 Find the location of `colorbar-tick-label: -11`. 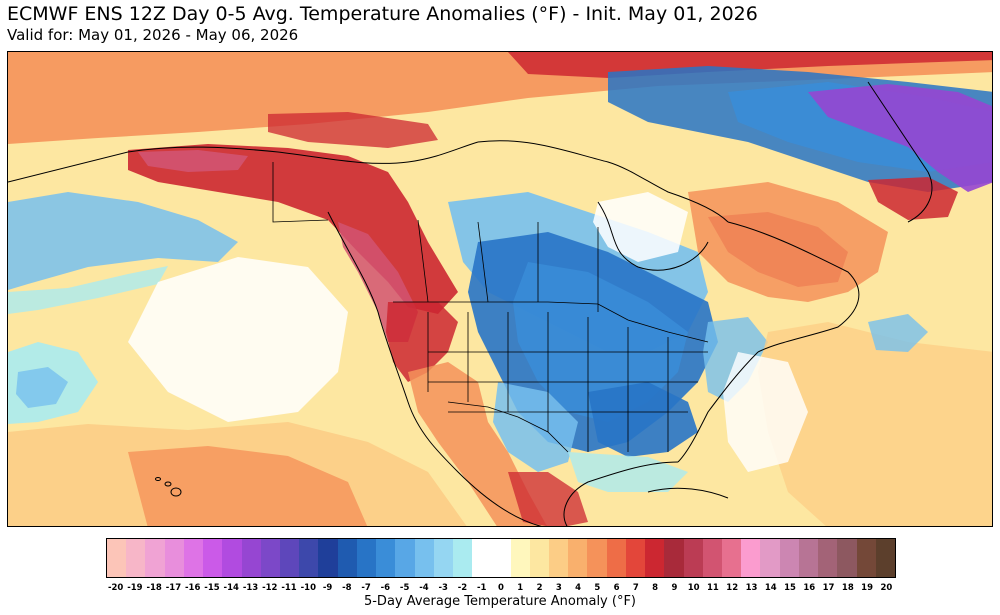

colorbar-tick-label: -11 is located at coordinates (289, 588).